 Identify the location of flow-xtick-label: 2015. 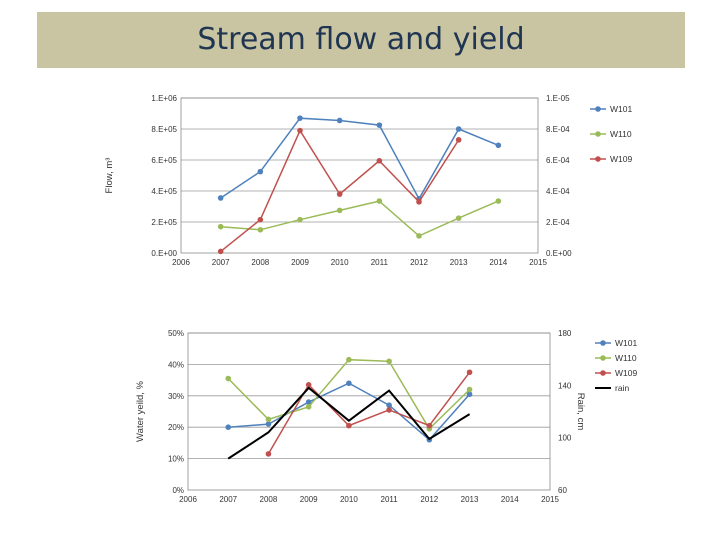
(538, 262).